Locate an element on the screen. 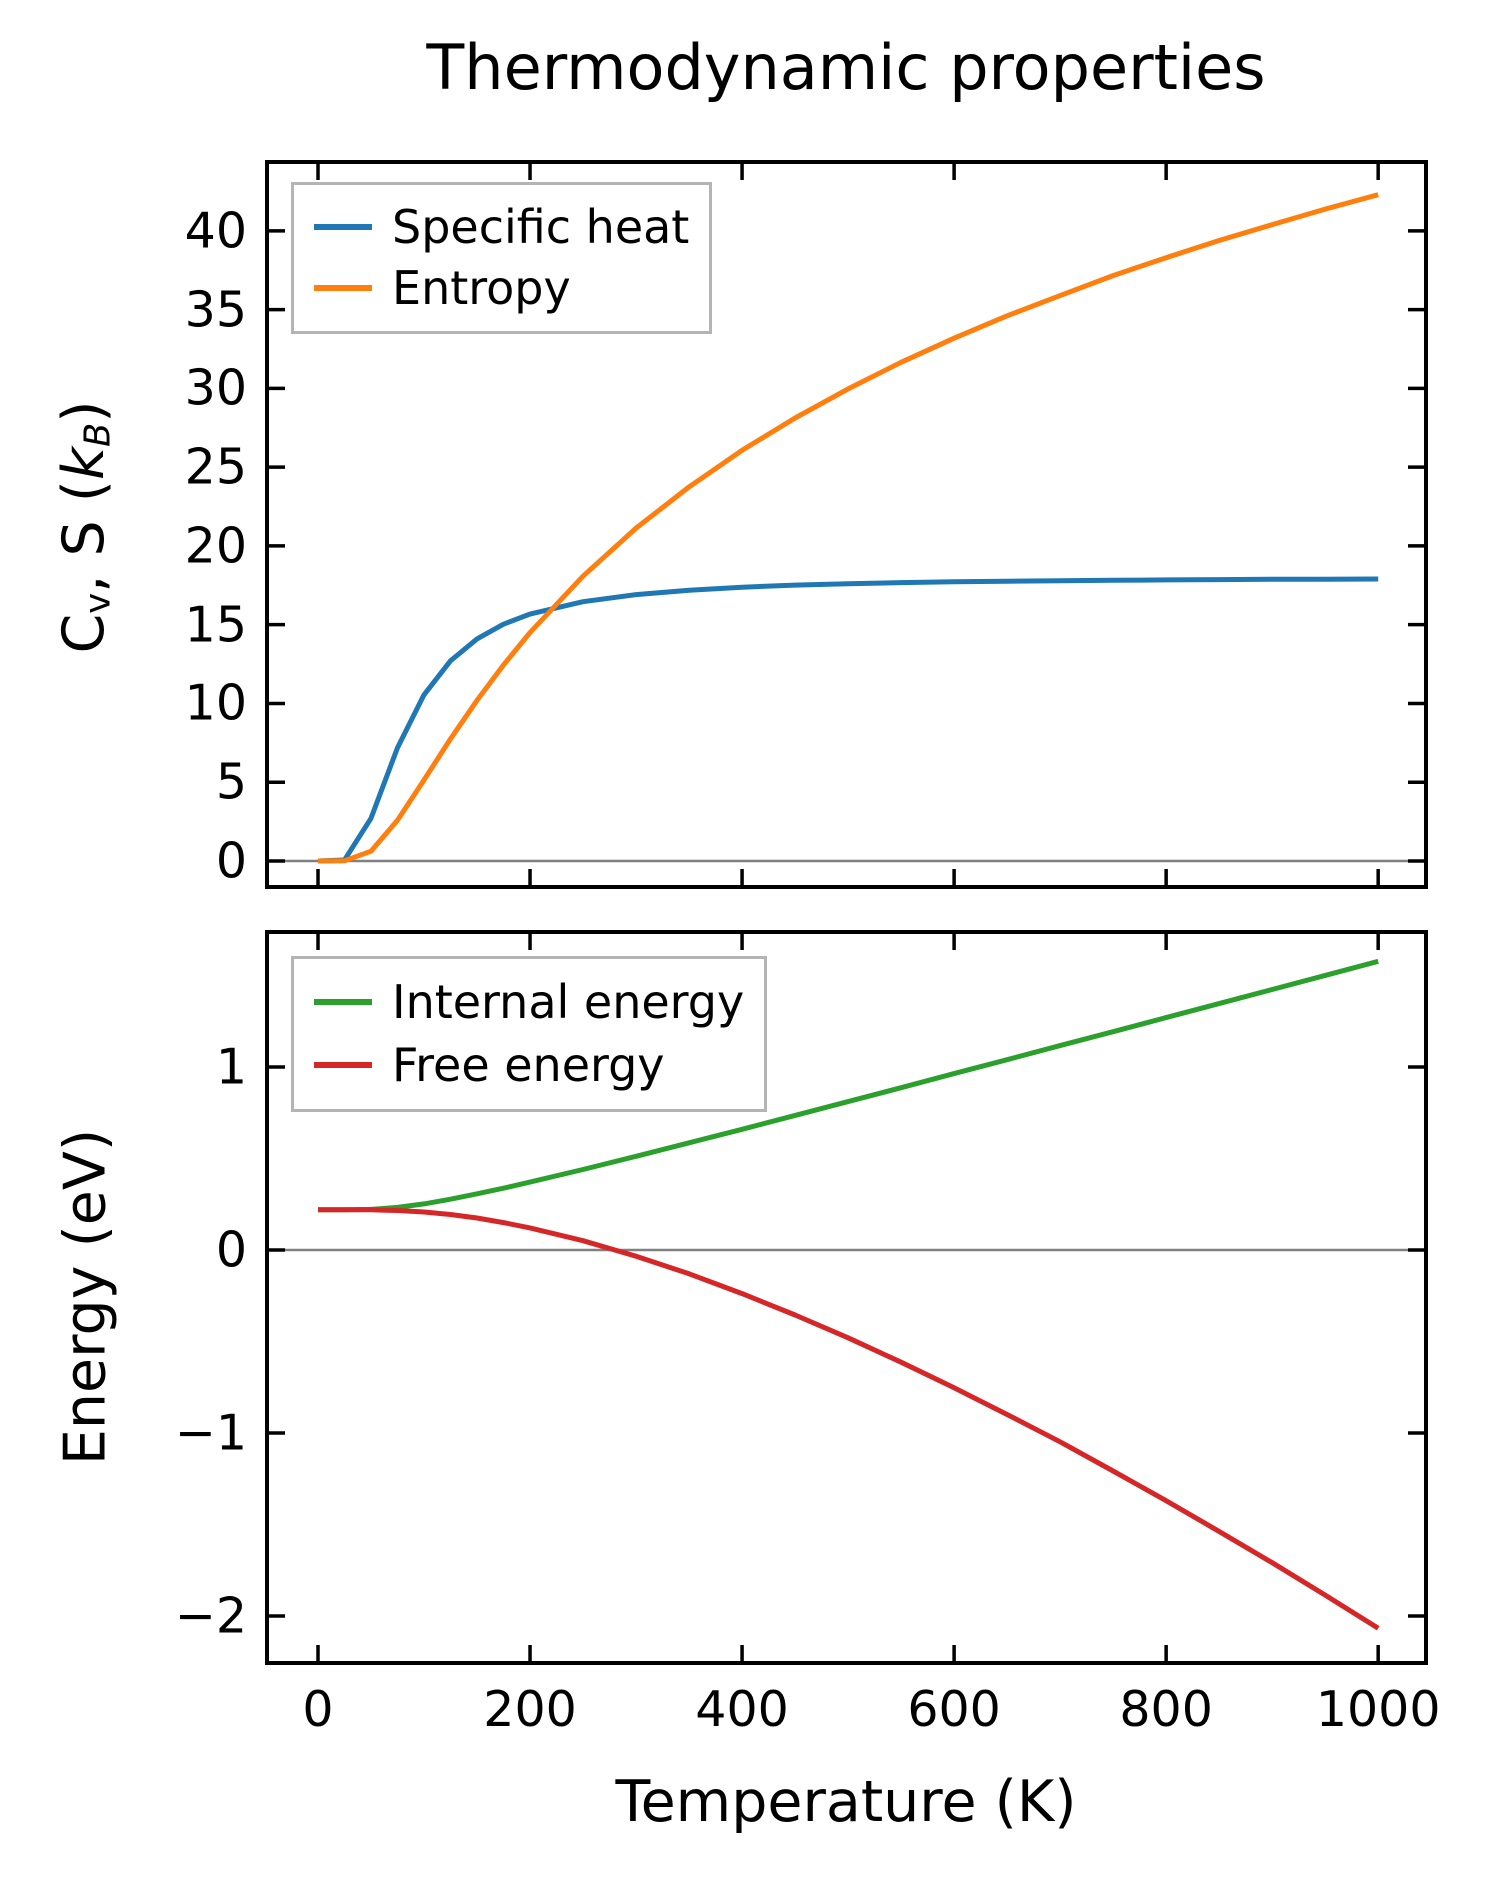 The width and height of the screenshot is (1509, 1901). ylabel-segment: ) is located at coordinates (84, 411).